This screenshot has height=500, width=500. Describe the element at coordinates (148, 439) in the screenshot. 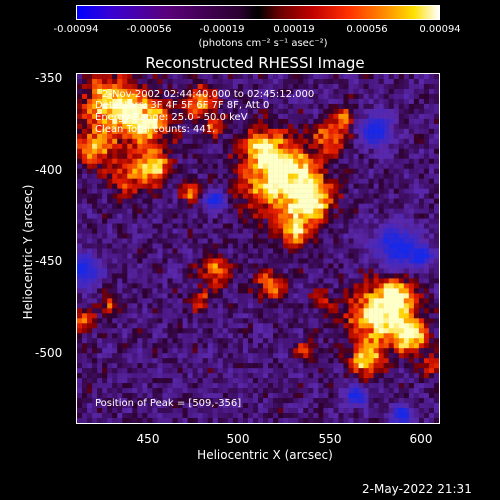

I see `x-tick-label: 450` at that location.